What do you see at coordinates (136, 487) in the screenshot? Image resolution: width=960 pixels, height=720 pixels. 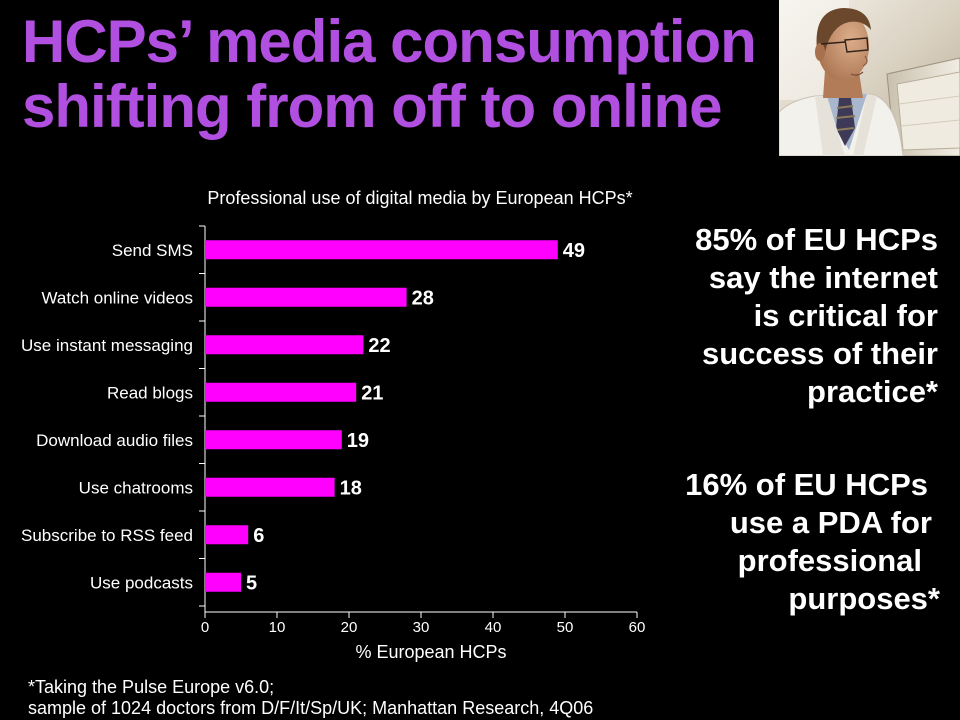 I see `category-label-use-chatrooms: Use chatrooms` at bounding box center [136, 487].